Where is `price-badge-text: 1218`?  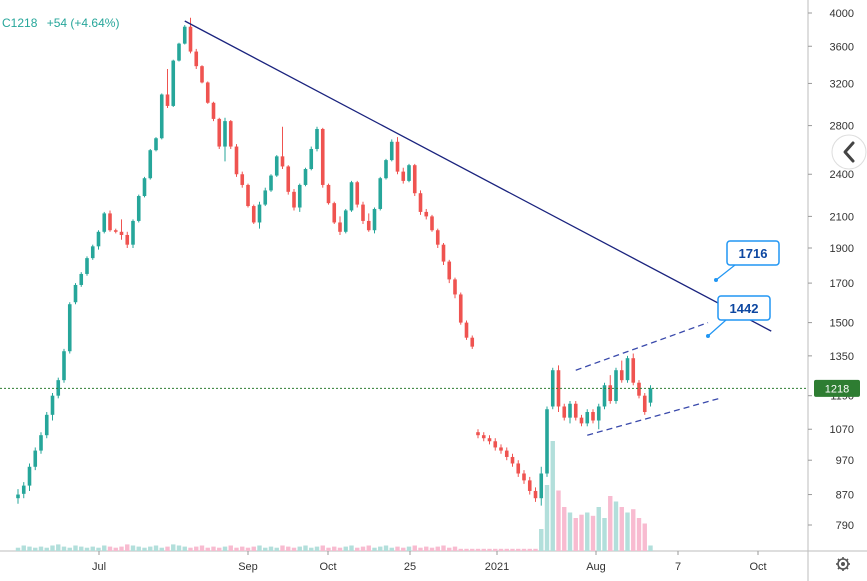
price-badge-text: 1218 is located at coordinates (837, 389).